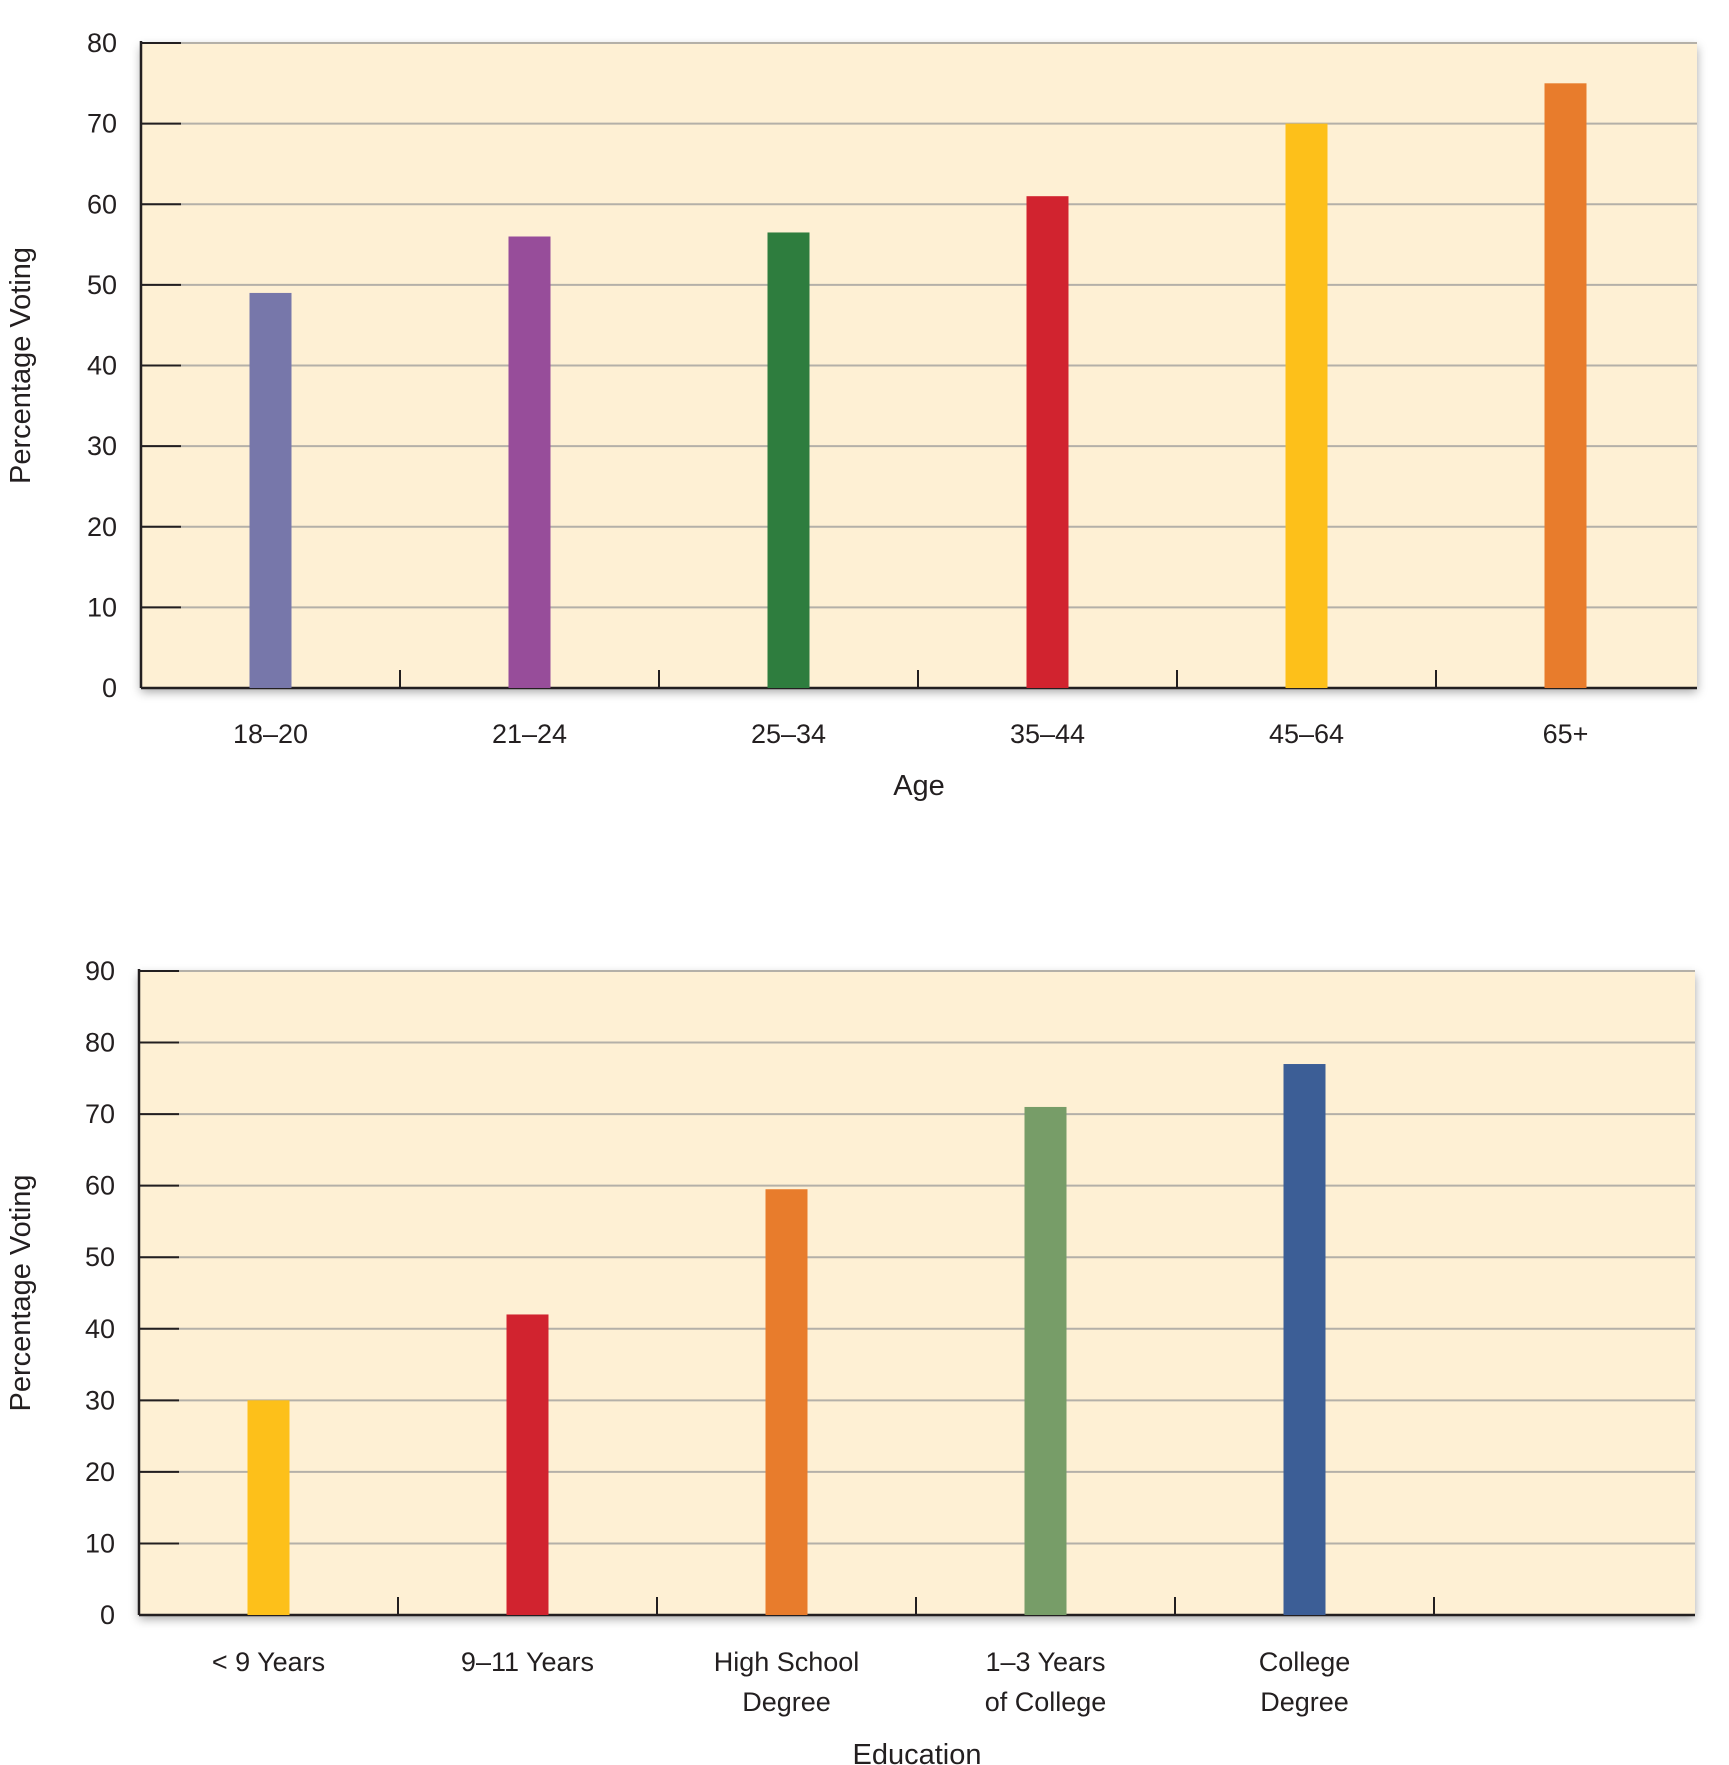 The image size is (1729, 1765). I want to click on chart-1-y-tick-label: 40, so click(100, 1329).